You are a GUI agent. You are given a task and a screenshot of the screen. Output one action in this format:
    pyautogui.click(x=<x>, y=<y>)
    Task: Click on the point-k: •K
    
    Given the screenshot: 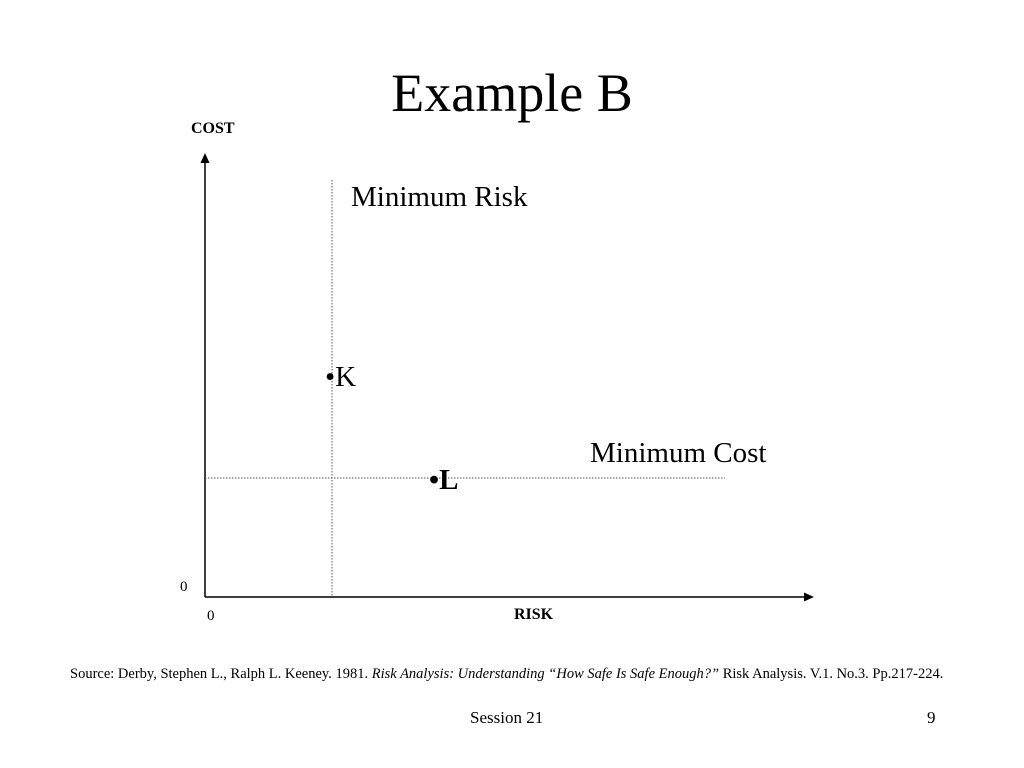 What is the action you would take?
    pyautogui.click(x=341, y=377)
    